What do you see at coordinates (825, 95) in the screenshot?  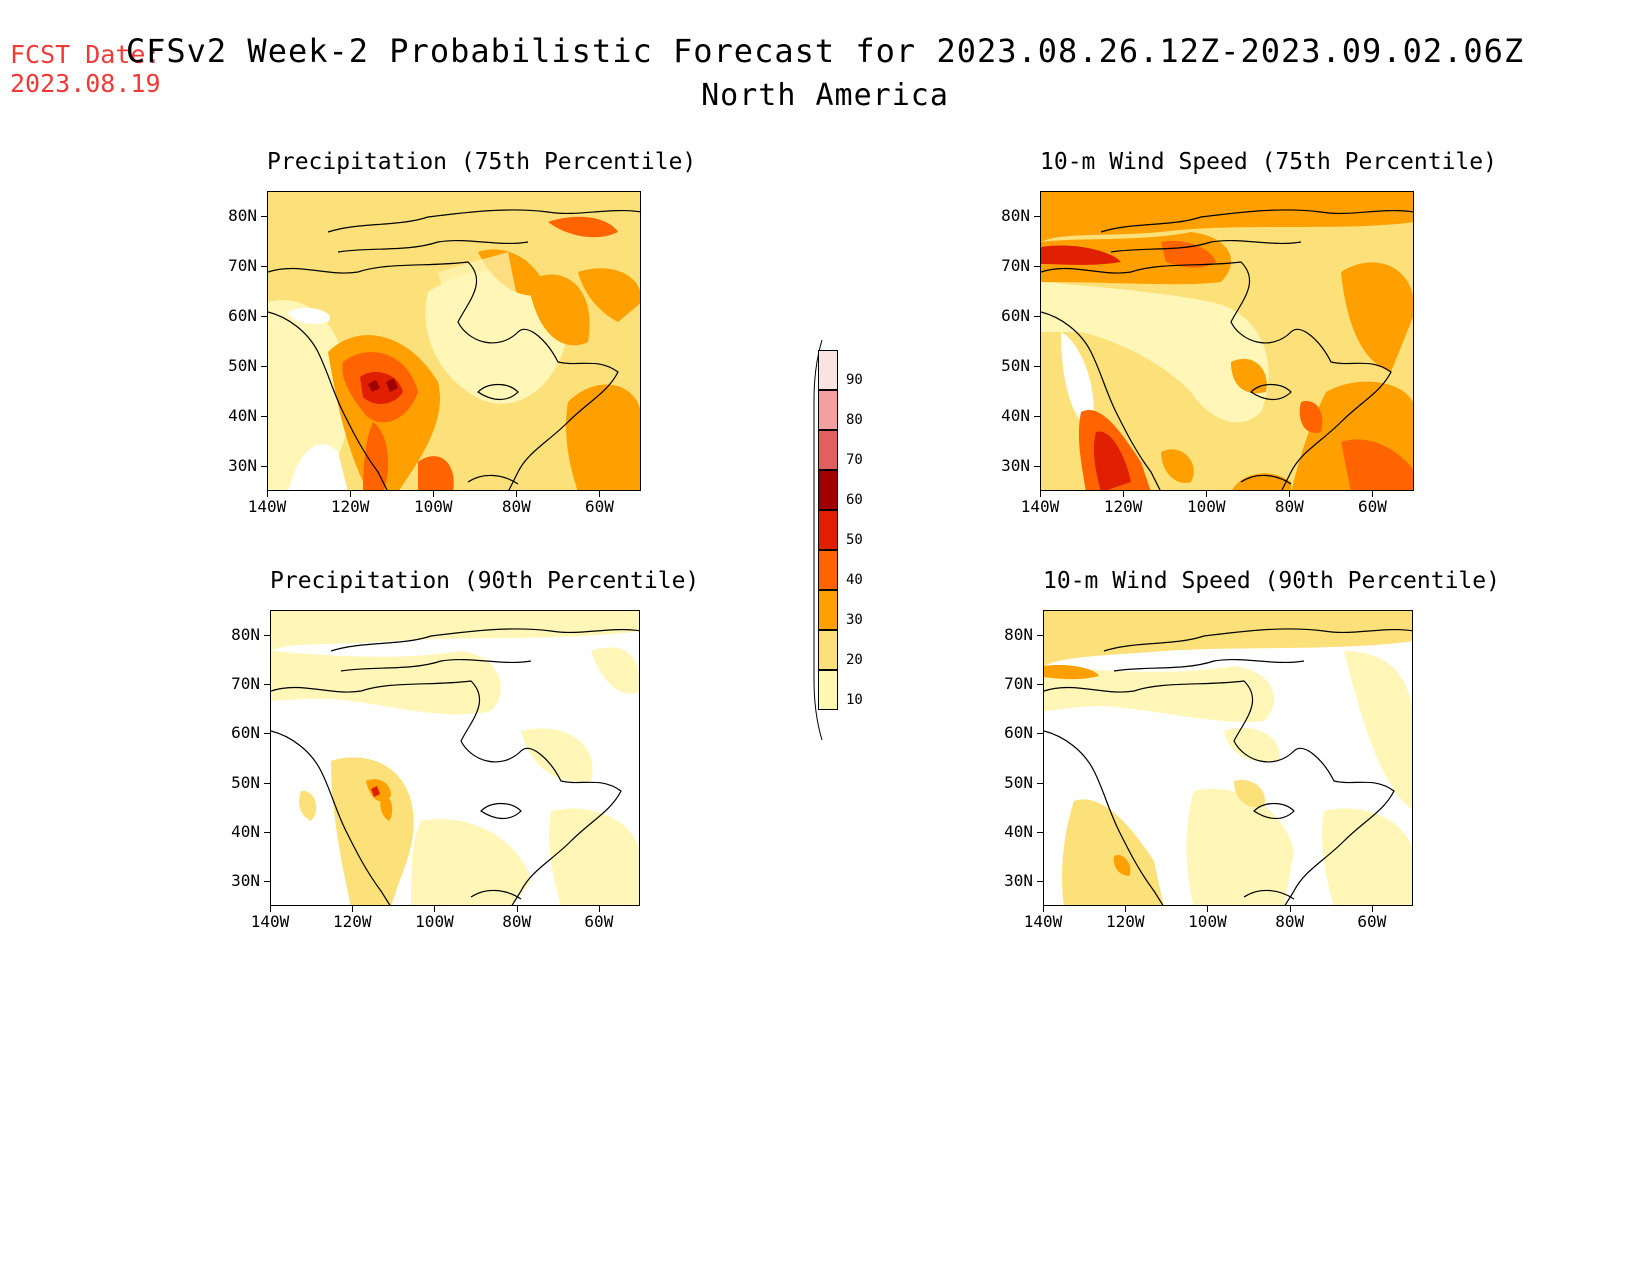 I see `page-subtitle: North America` at bounding box center [825, 95].